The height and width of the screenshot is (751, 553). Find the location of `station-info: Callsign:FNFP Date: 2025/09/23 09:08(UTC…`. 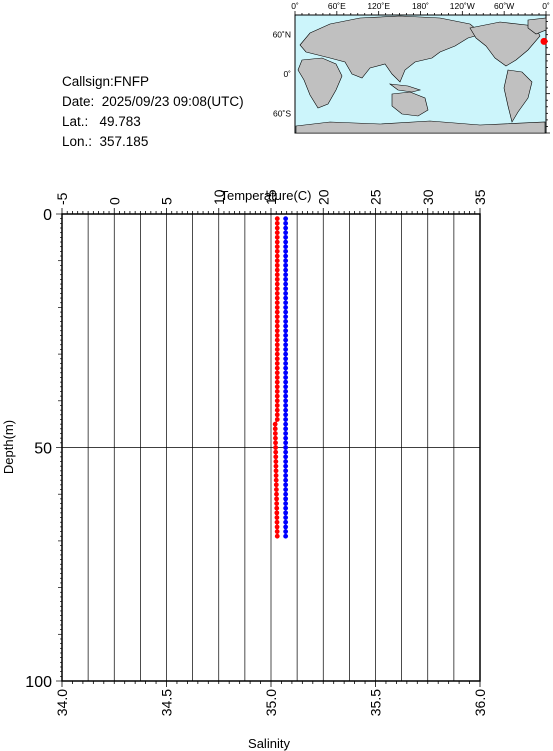

station-info: Callsign:FNFP Date: 2025/09/23 09:08(UTC… is located at coordinates (153, 112).